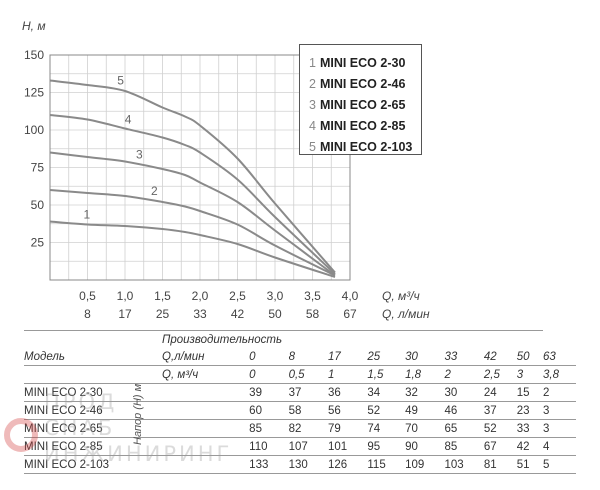 This screenshot has width=600, height=490. What do you see at coordinates (162, 296) in the screenshot?
I see `x-tick-label-primary: 1,5` at bounding box center [162, 296].